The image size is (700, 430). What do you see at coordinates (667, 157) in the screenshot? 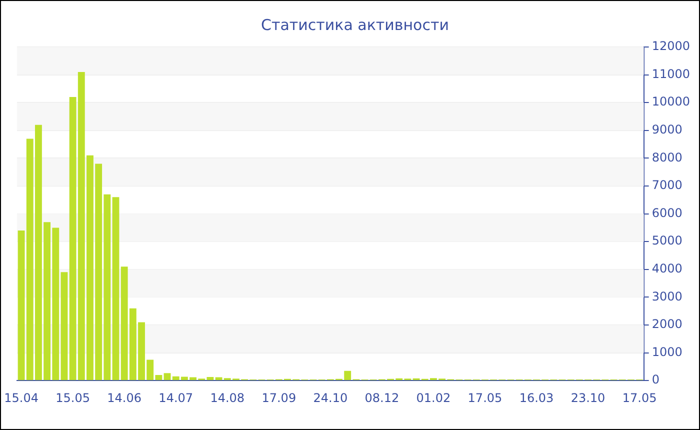
I see `y-tick-label: 8000` at bounding box center [667, 157].